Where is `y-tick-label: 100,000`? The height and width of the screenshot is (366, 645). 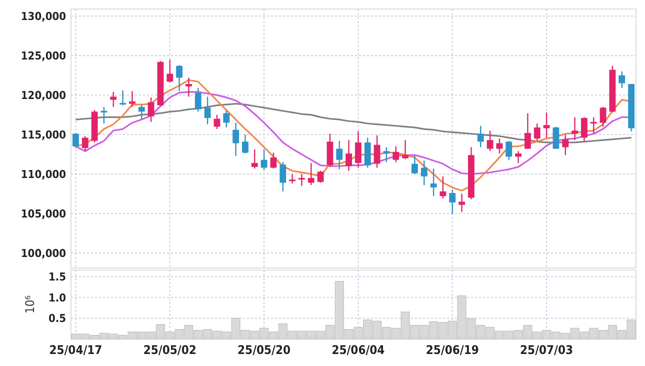 y-tick-label: 100,000 is located at coordinates (43, 253).